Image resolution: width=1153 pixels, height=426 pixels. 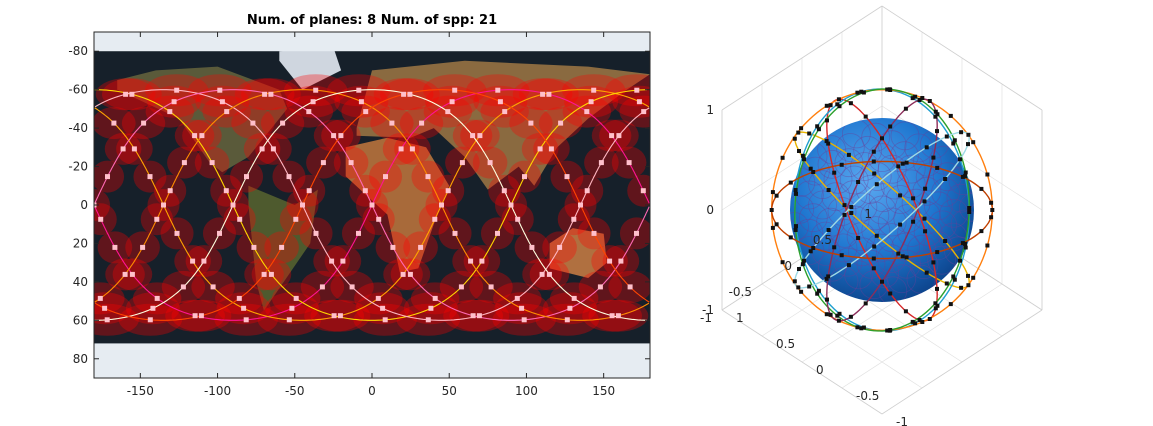 I want to click on y-tick-label-3d: -0.5, so click(x=740, y=292).